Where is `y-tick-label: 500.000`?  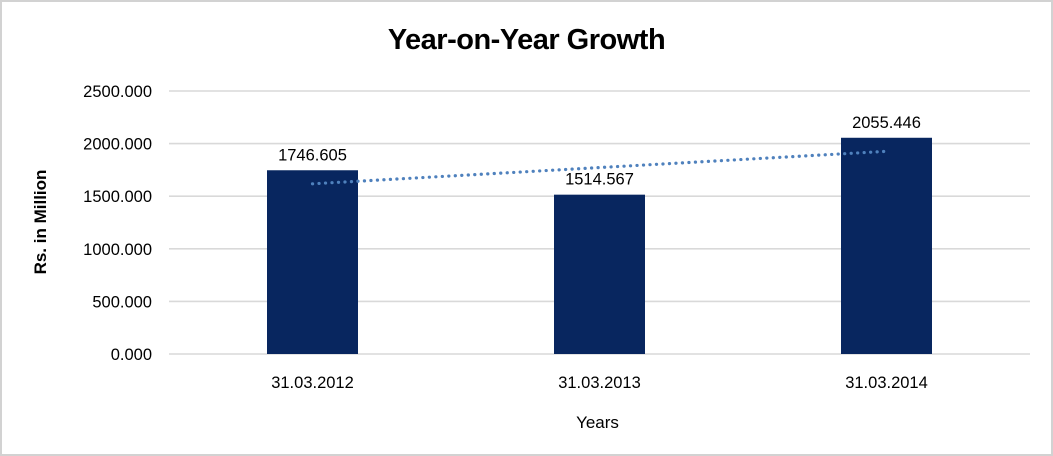 y-tick-label: 500.000 is located at coordinates (122, 302).